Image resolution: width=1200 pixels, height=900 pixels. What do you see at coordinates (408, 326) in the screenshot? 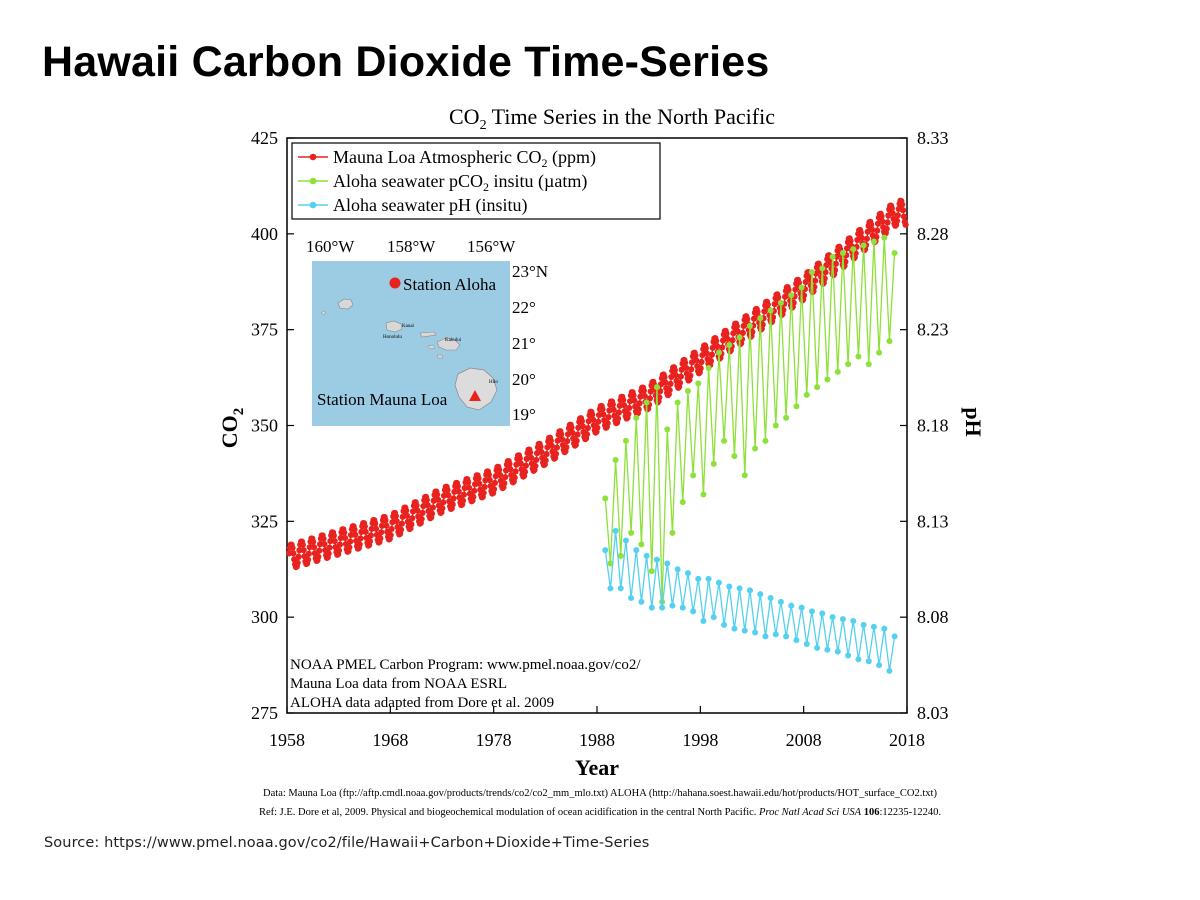
I see `island-label-kauai: Kauai` at bounding box center [408, 326].